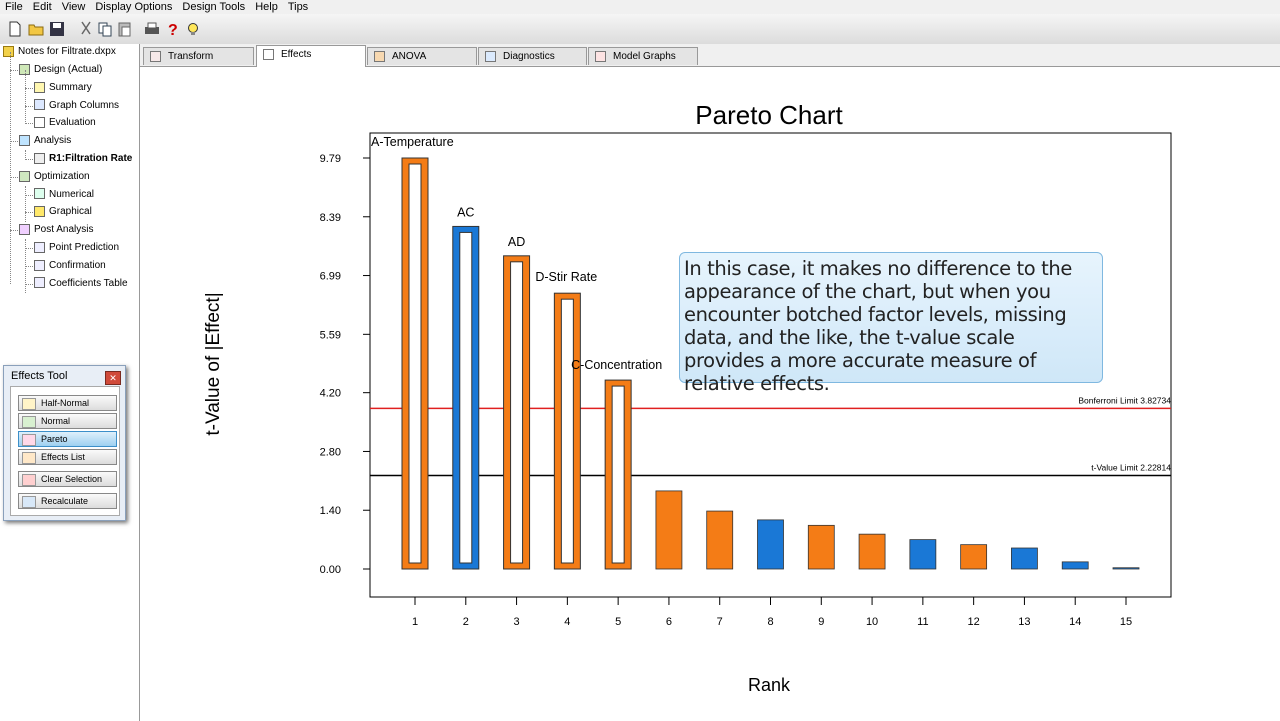  What do you see at coordinates (39, 376) in the screenshot?
I see `effects-tool-title: Effects Tool` at bounding box center [39, 376].